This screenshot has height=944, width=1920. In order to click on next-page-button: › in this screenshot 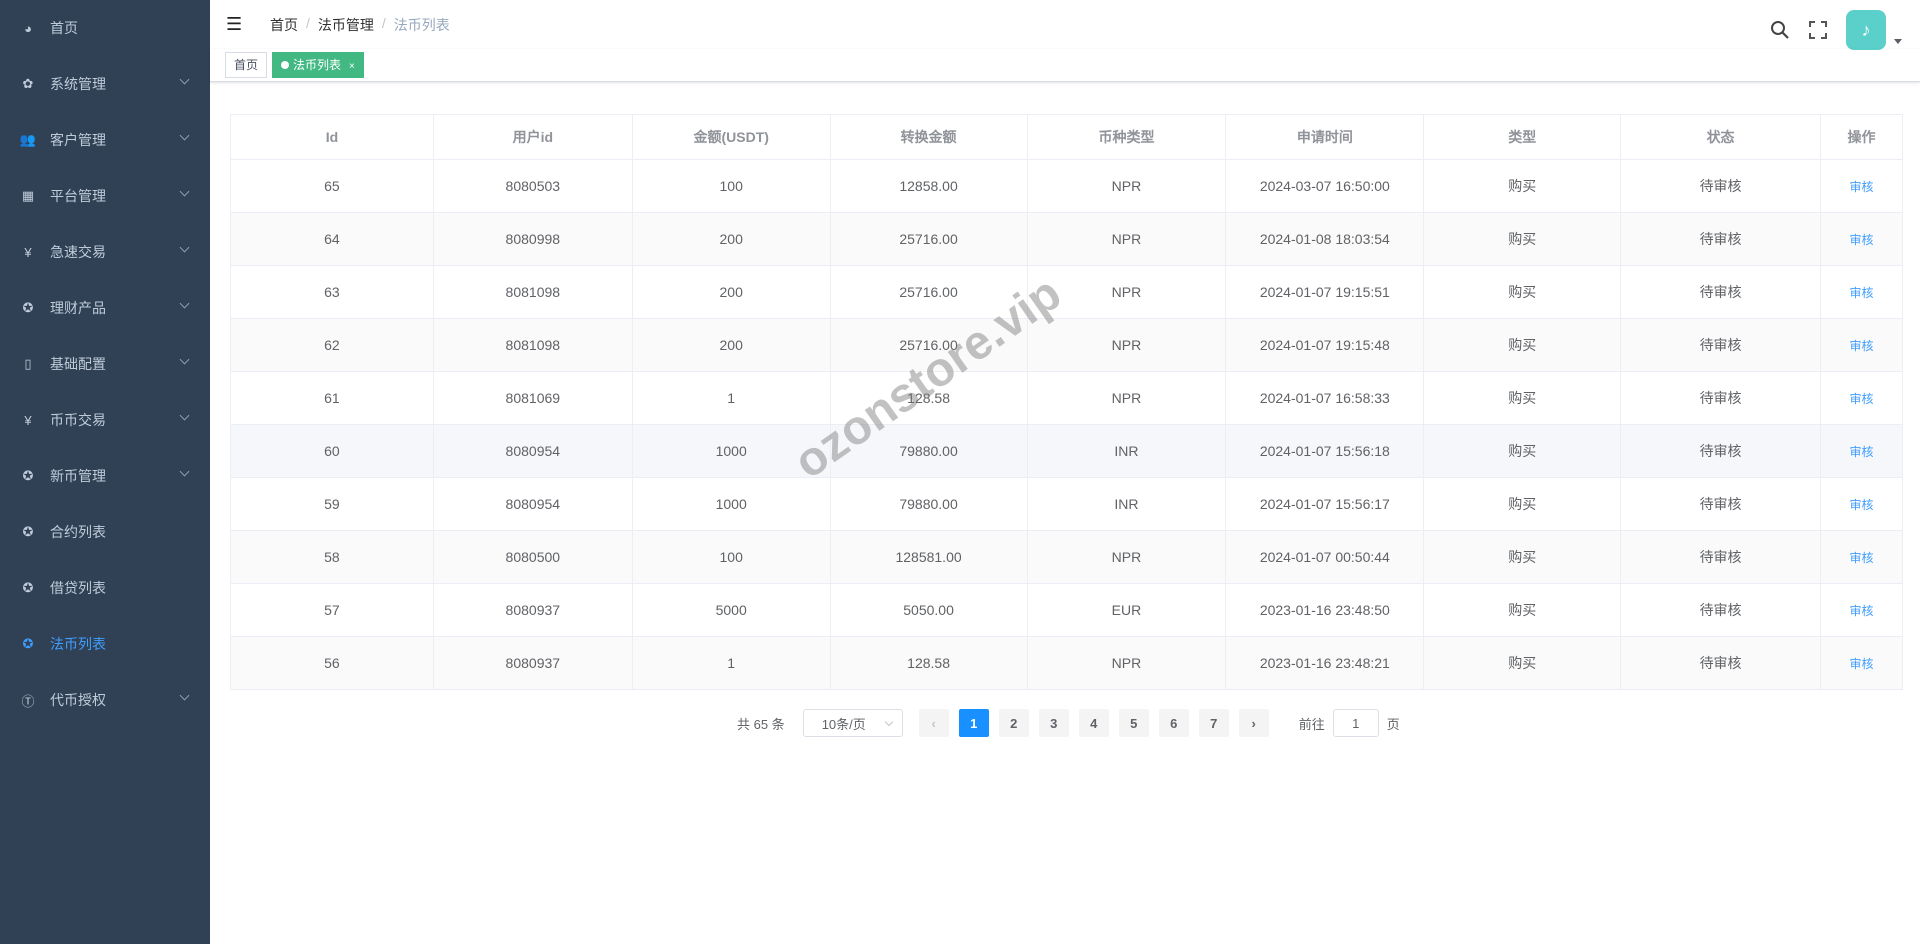, I will do `click(1253, 723)`.